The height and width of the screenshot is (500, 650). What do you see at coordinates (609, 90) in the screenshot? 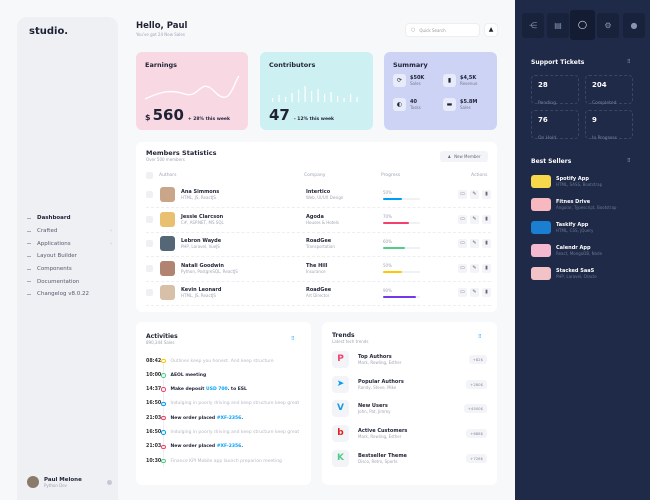
I see `ticket-tile: 204 Completed` at bounding box center [609, 90].